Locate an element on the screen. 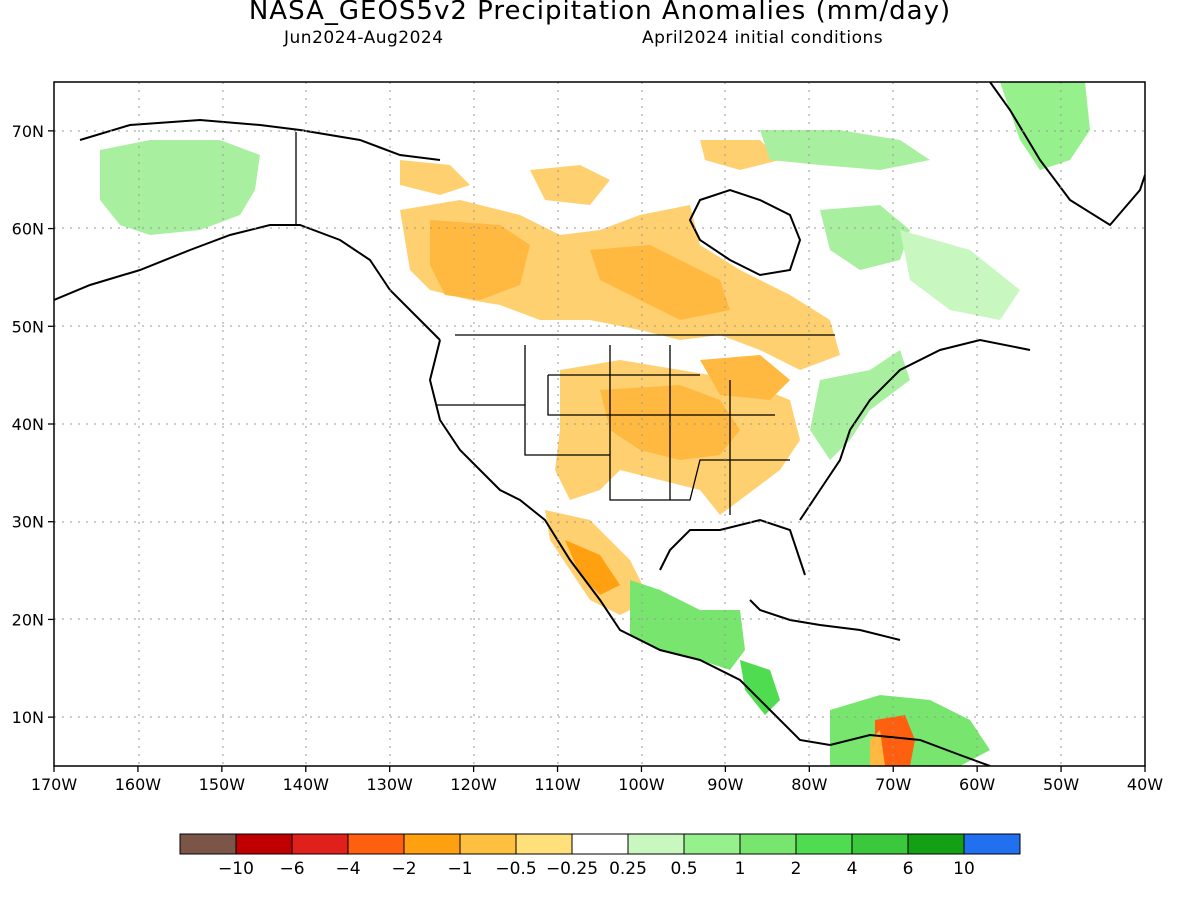  lon-tick-label: 150W is located at coordinates (222, 784).